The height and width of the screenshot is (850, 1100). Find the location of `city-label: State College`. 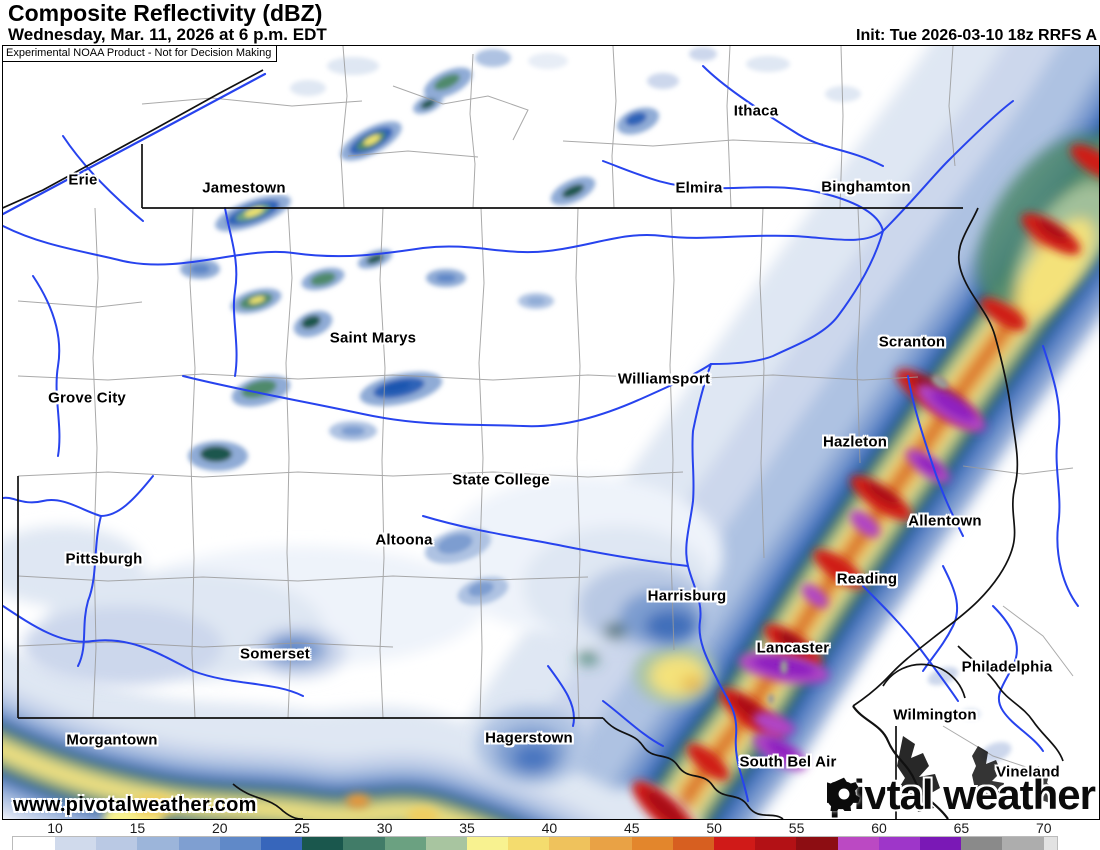

city-label: State College is located at coordinates (501, 480).